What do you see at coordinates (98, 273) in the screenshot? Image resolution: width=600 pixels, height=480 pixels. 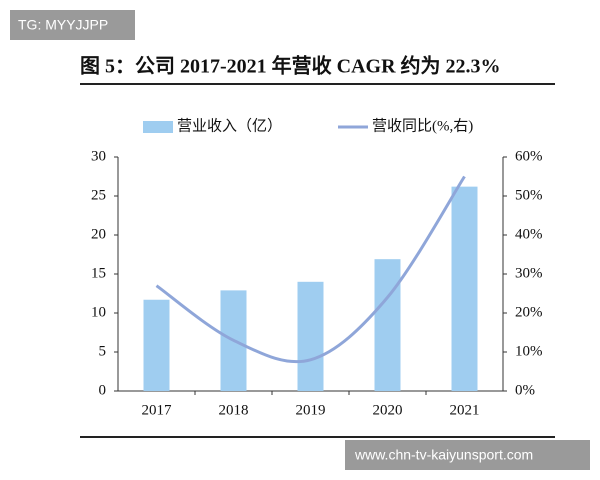 I see `y-tick-label: 15` at bounding box center [98, 273].